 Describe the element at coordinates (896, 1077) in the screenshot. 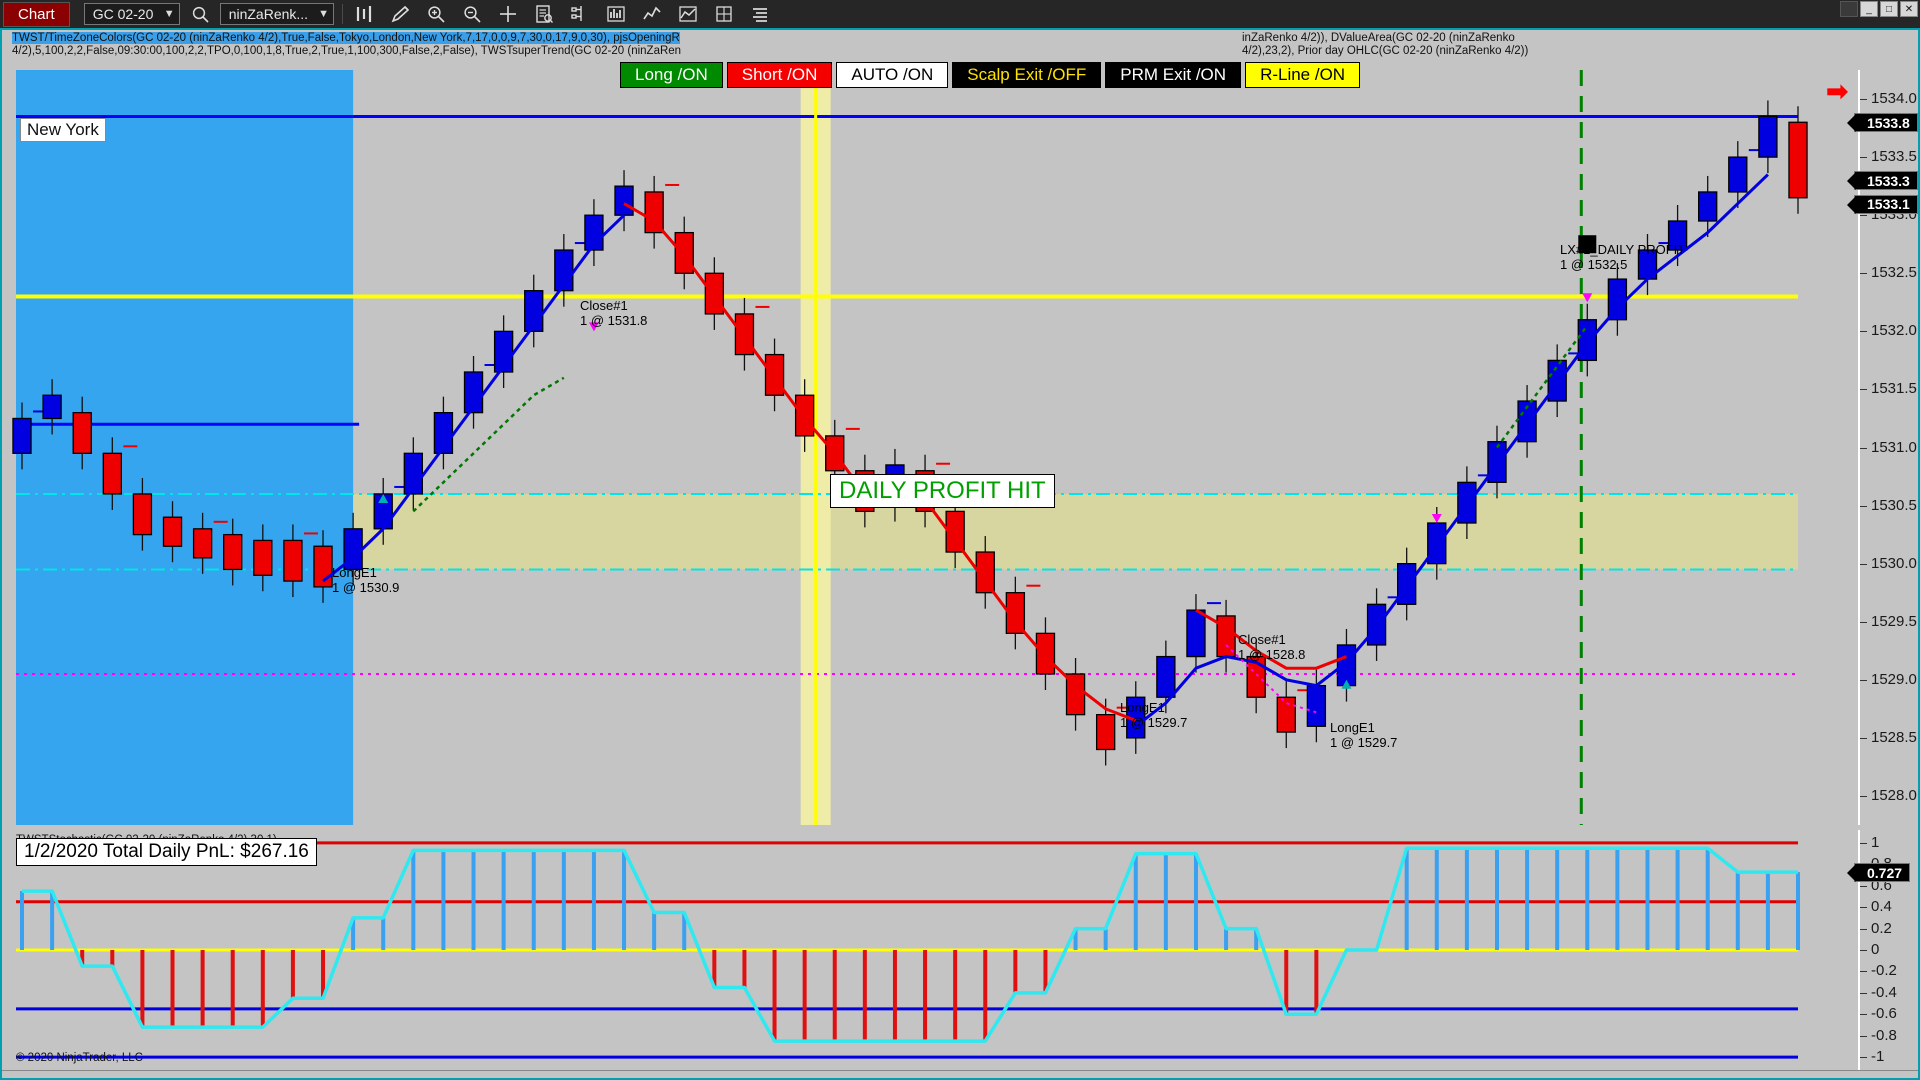

I see `time-tick: 09:56` at that location.